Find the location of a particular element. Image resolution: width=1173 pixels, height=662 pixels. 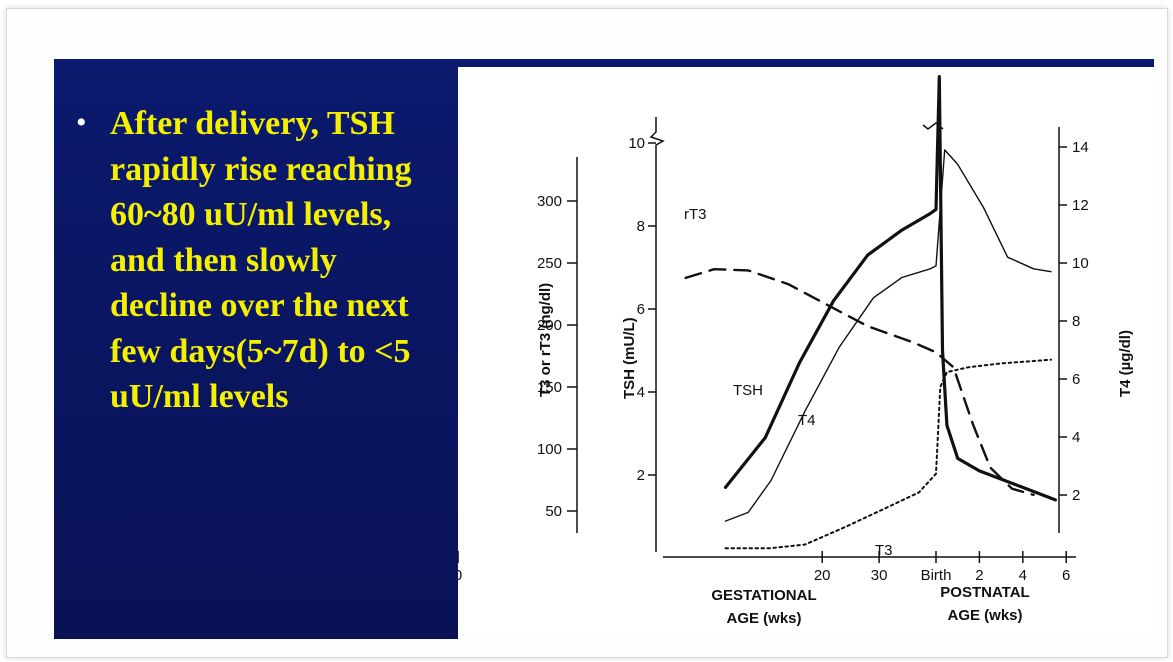

postnatal-label-line2: AGE (wks) is located at coordinates (984, 615).